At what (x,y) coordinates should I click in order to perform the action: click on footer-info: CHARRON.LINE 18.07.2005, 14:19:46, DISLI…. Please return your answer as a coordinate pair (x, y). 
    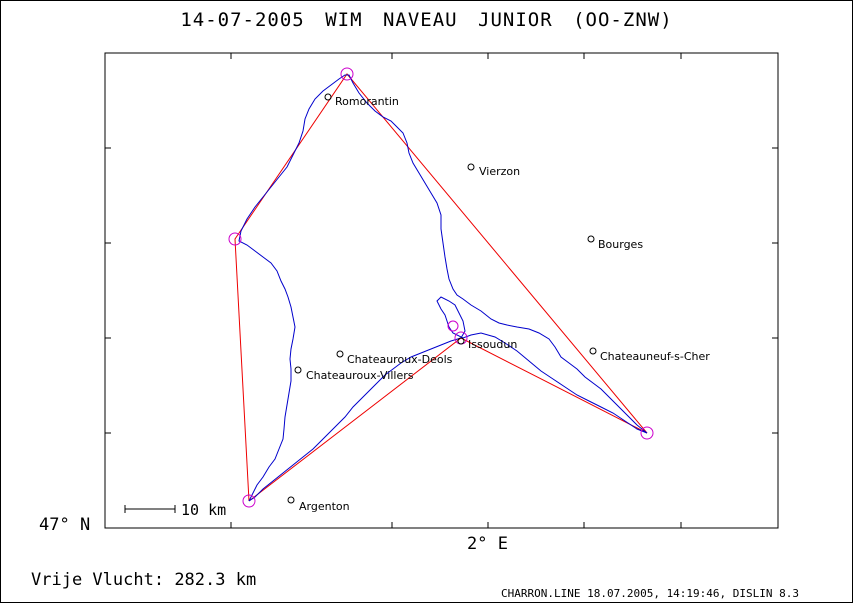
    Looking at the image, I should click on (650, 593).